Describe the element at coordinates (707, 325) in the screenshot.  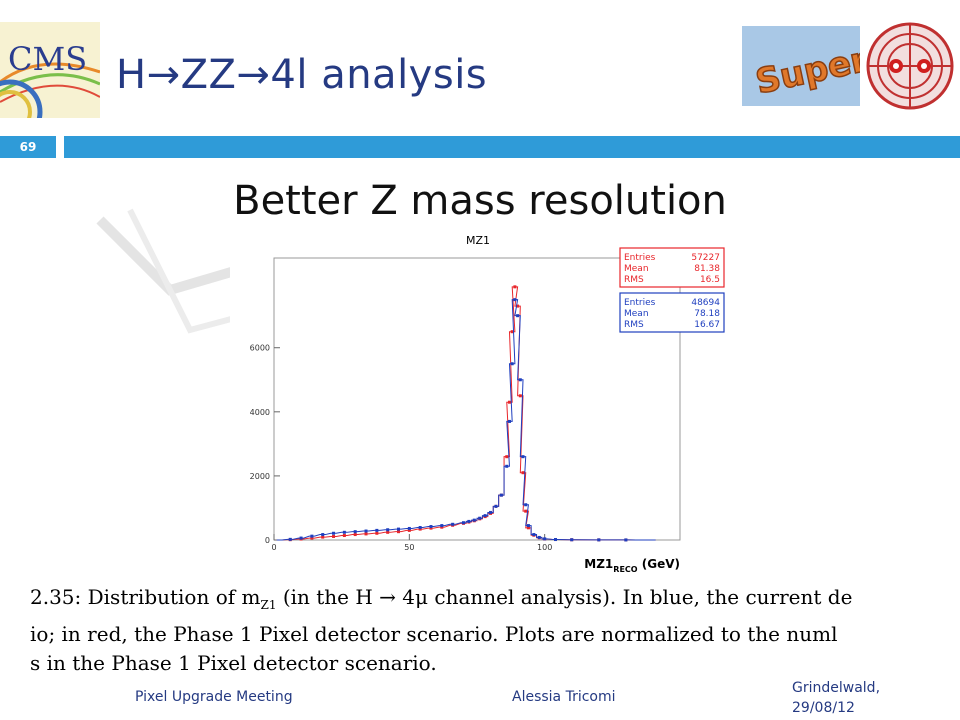
I see `stats-value: 16.67` at that location.